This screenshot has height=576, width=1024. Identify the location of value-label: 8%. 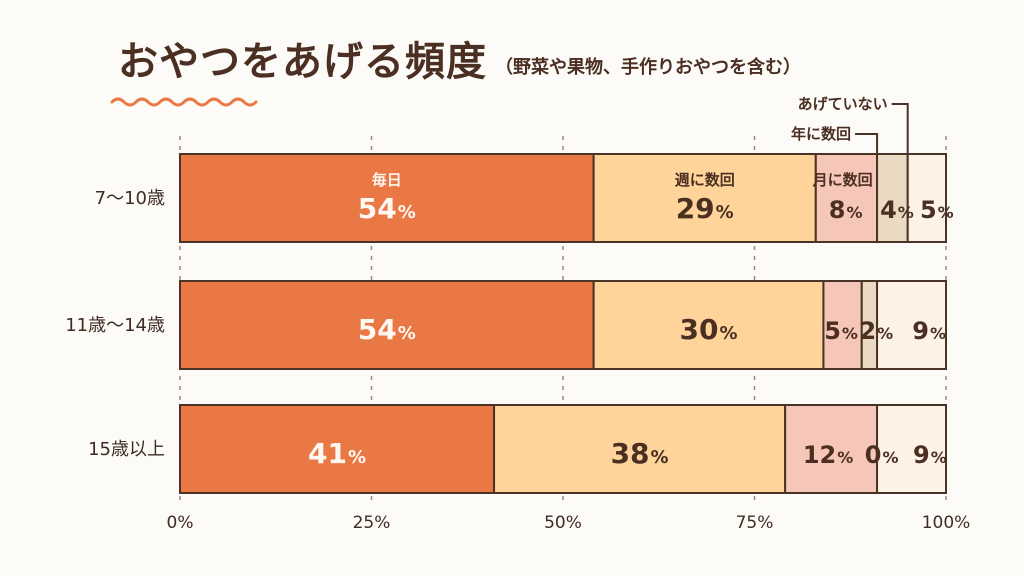
(846, 210).